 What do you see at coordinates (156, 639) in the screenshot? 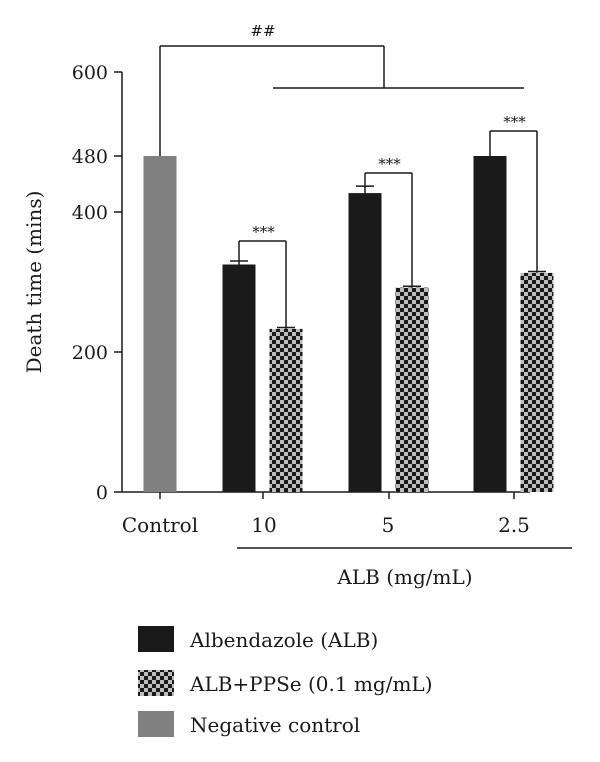
I see `legend-swatch-albendazole` at bounding box center [156, 639].